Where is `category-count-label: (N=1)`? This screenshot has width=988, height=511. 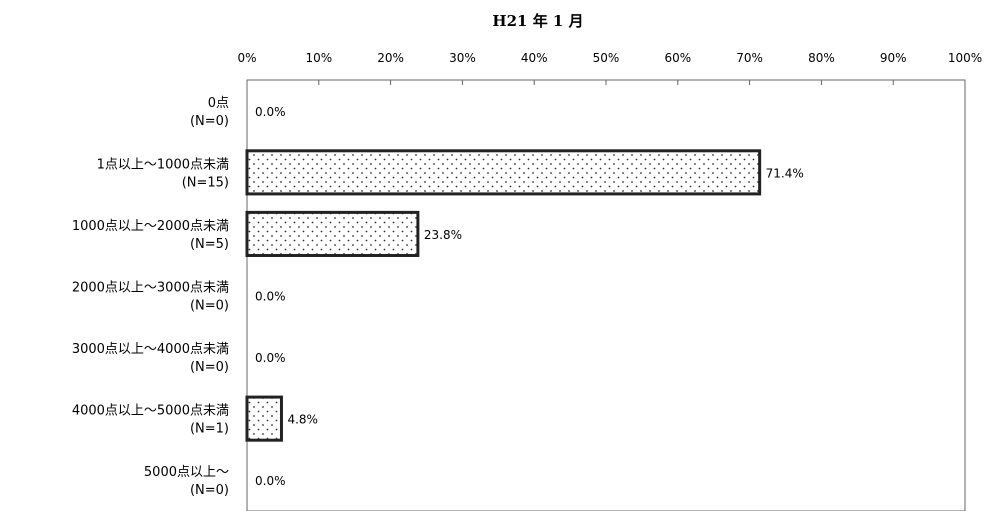 category-count-label: (N=1) is located at coordinates (209, 429).